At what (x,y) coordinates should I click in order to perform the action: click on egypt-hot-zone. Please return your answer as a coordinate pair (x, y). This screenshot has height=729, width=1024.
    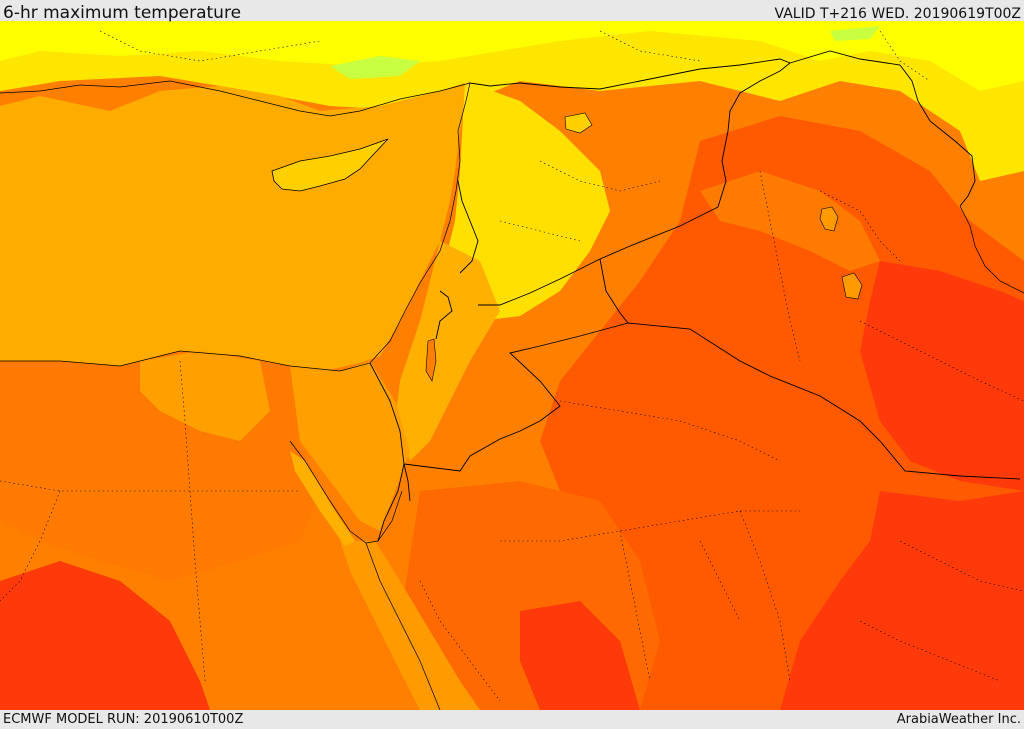
    Looking at the image, I should click on (105, 635).